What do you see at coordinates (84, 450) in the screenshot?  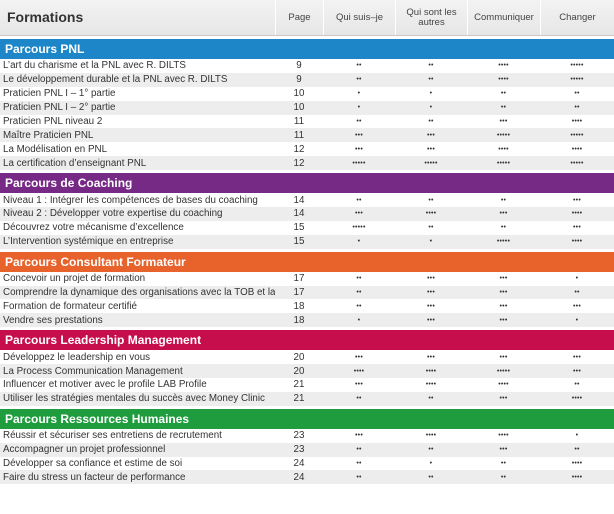 I see `formation-name: Accompagner un projet professionnel` at bounding box center [84, 450].